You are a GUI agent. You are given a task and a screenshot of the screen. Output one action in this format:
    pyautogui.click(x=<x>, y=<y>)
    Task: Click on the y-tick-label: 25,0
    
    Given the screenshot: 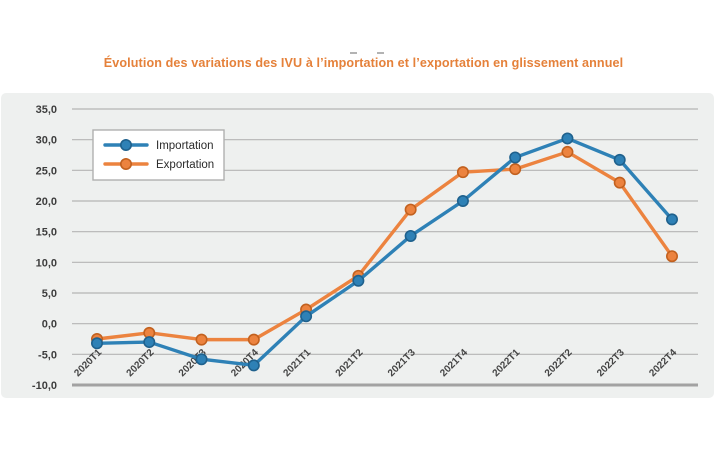 What is the action you would take?
    pyautogui.click(x=46, y=171)
    